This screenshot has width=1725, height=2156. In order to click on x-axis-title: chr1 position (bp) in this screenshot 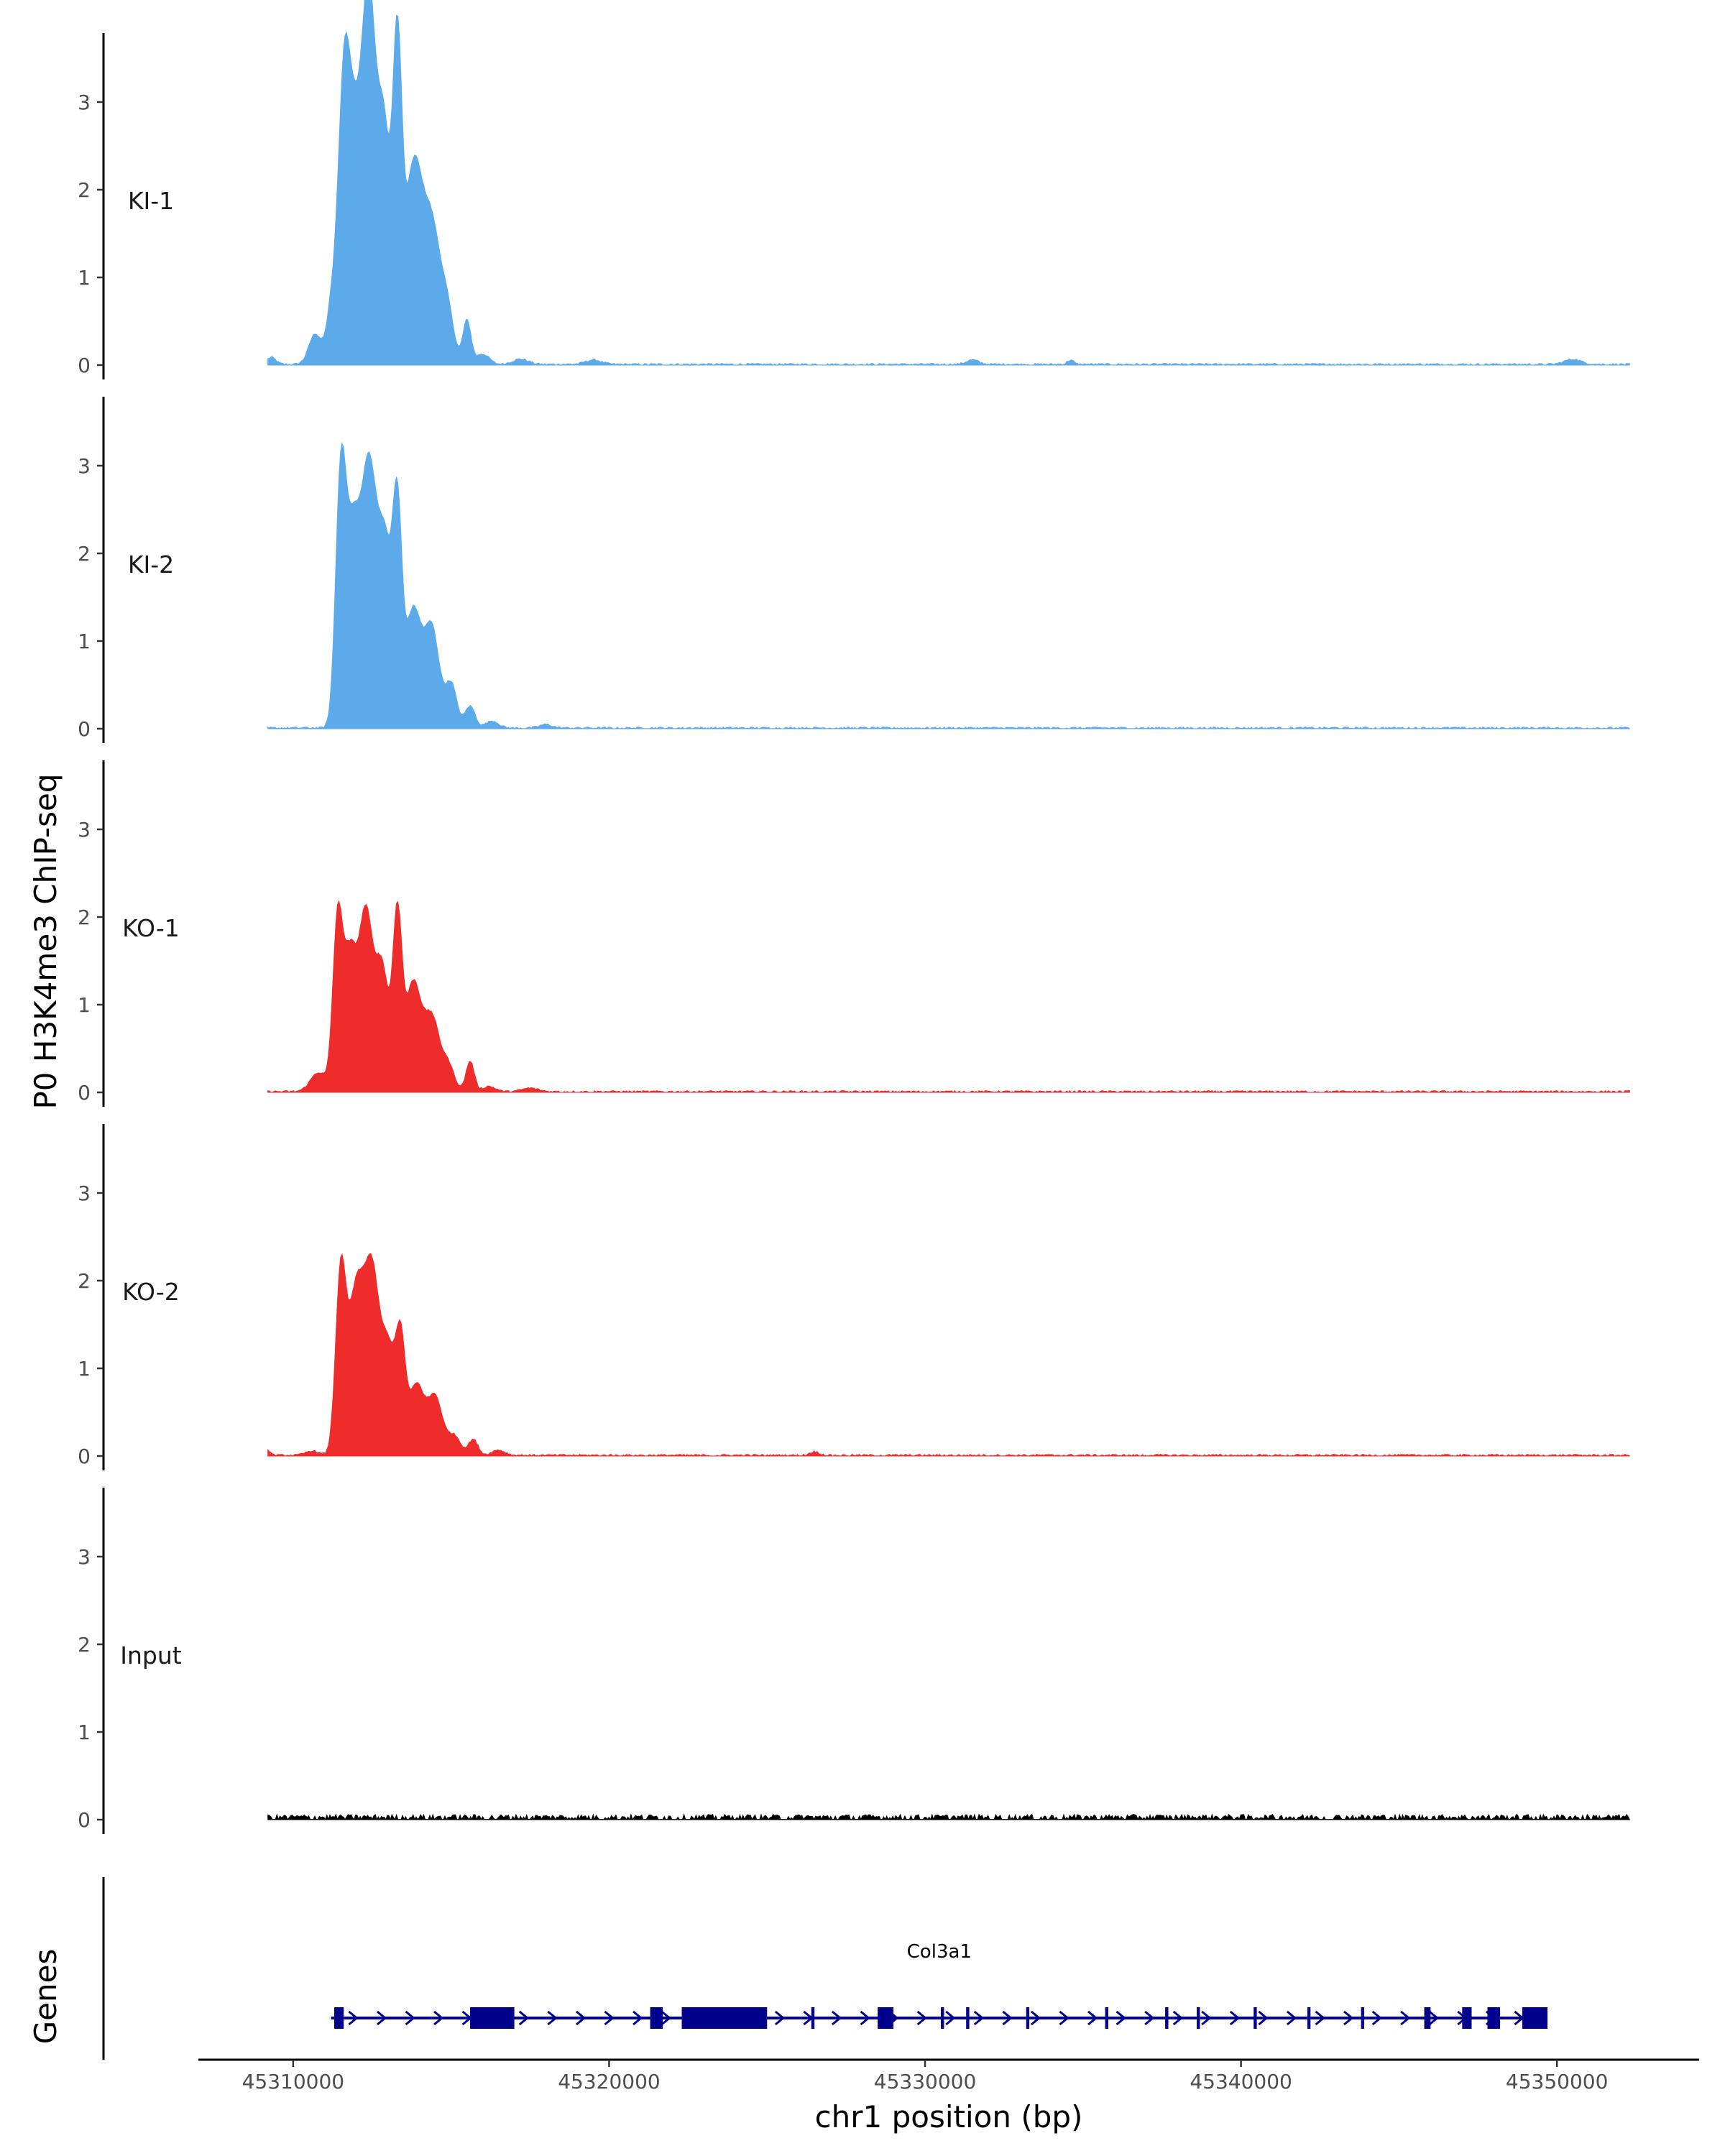, I will do `click(949, 2116)`.